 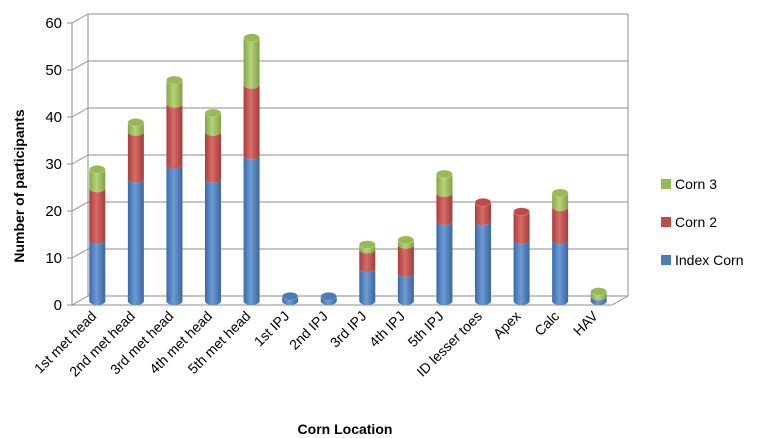 What do you see at coordinates (308, 330) in the screenshot?
I see `x-tick-label-2nd-ipj: 2nd IPJ` at bounding box center [308, 330].